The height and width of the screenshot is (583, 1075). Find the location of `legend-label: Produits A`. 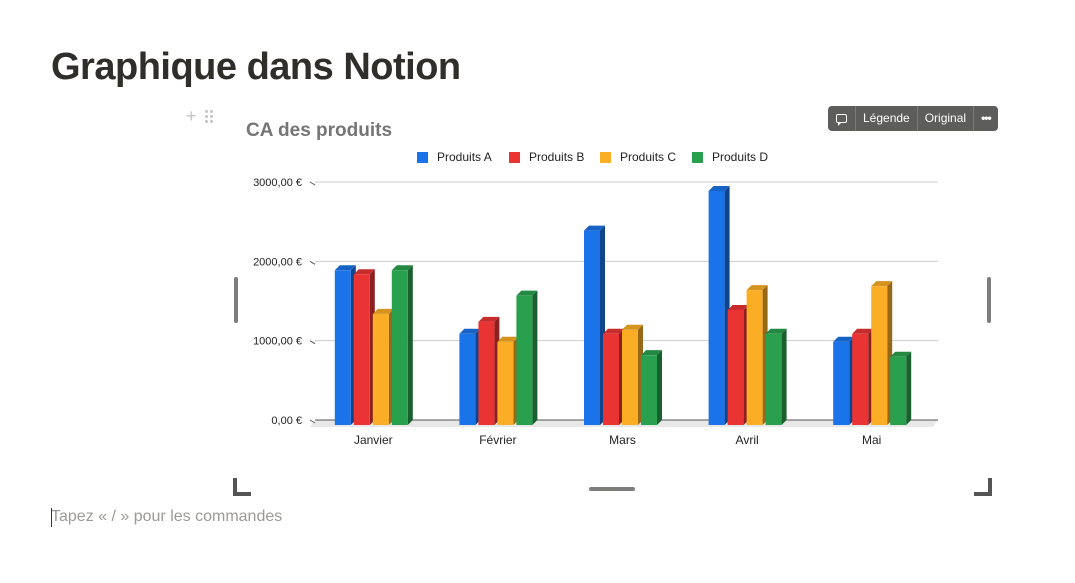

legend-label: Produits A is located at coordinates (464, 157).